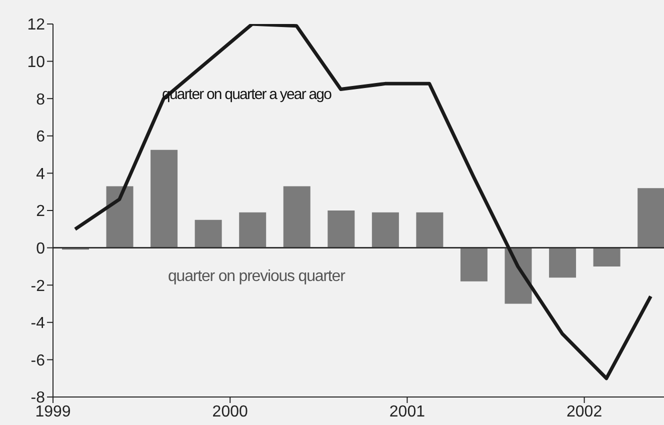 Image resolution: width=664 pixels, height=425 pixels. What do you see at coordinates (41, 174) in the screenshot?
I see `y-tick-label: 4` at bounding box center [41, 174].